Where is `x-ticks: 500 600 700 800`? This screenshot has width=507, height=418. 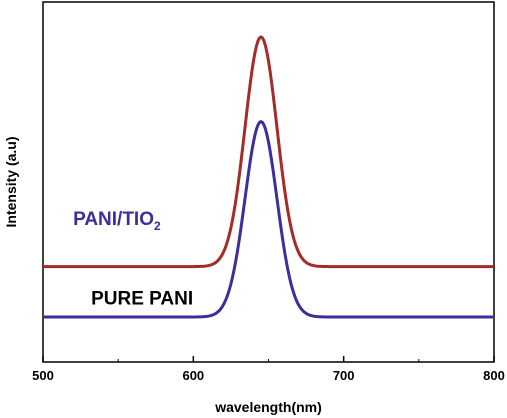
x-ticks: 500 600 700 800 is located at coordinates (268, 369).